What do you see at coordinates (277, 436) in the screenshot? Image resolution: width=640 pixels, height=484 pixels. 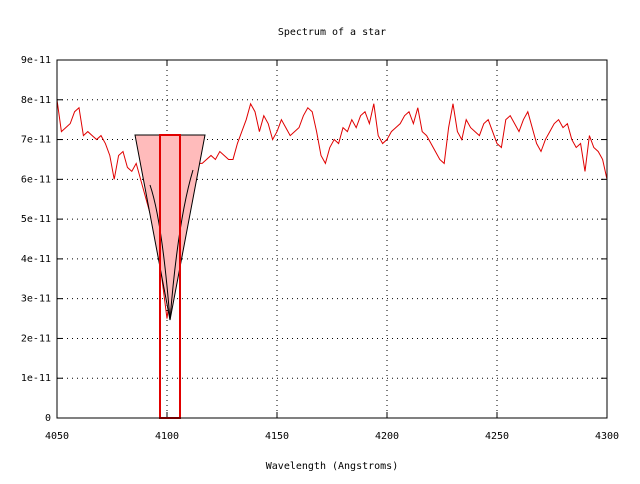 I see `x-tick-label: 4150` at bounding box center [277, 436].